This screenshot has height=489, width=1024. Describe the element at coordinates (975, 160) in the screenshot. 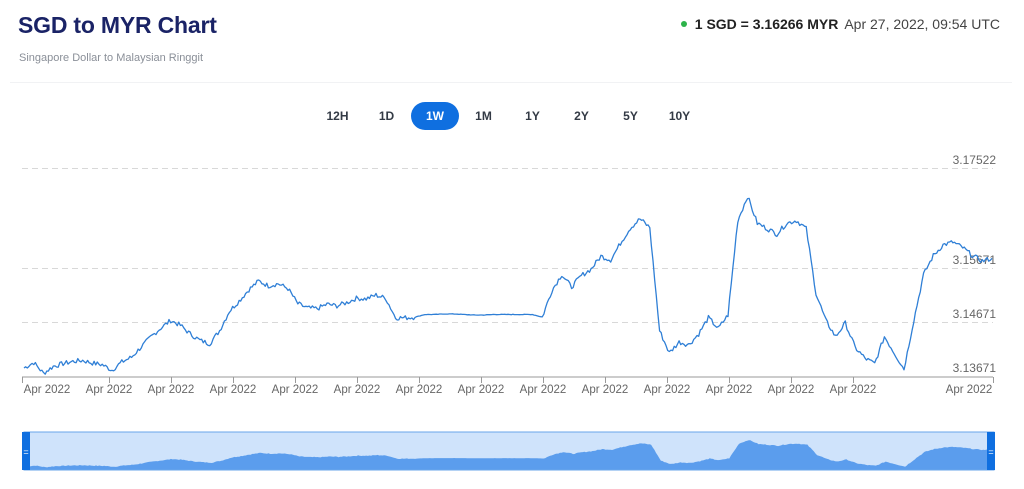

I see `y-axis-label: 3.17522` at that location.